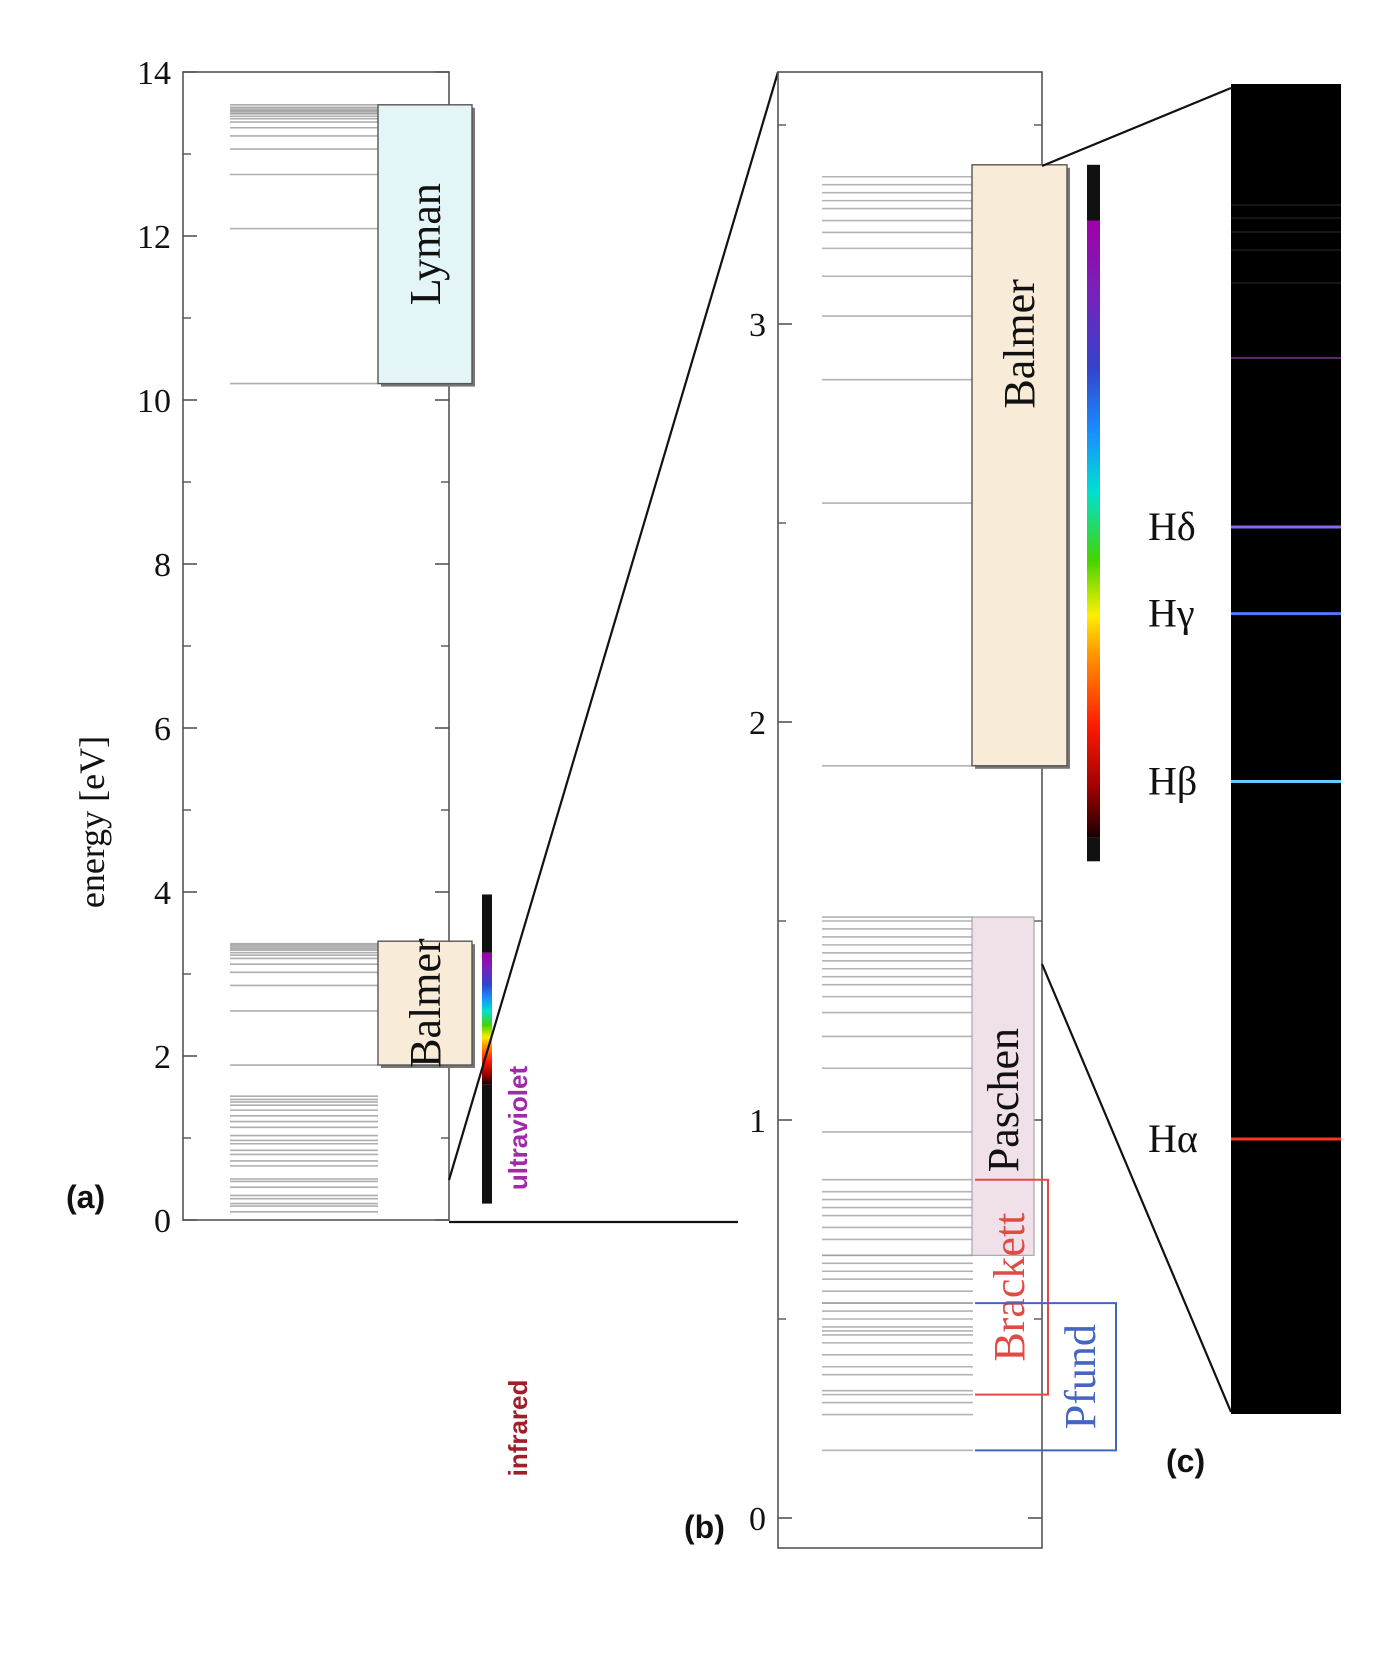 Image resolution: width=1377 pixels, height=1658 pixels. Describe the element at coordinates (162, 893) in the screenshot. I see `panel-a-tick-label: 4` at that location.